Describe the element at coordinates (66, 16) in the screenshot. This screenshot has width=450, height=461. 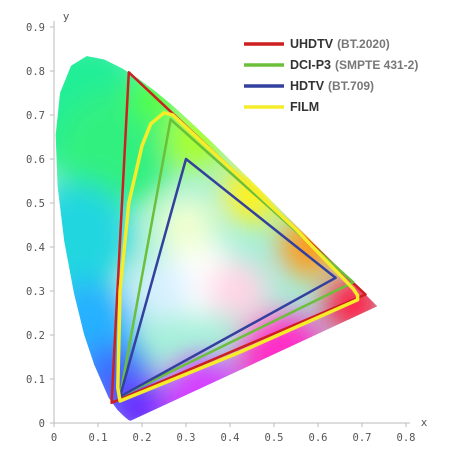
I see `y-axis-label: y` at that location.